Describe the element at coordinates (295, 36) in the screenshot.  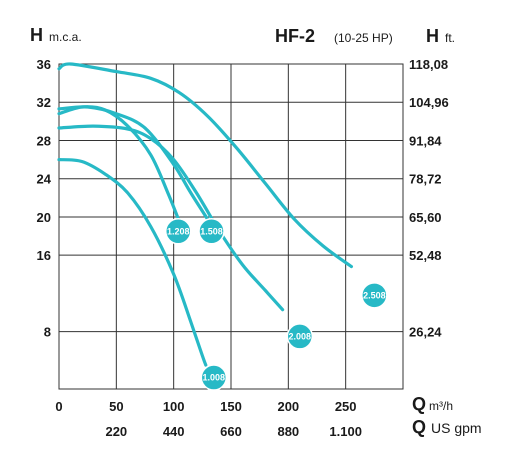
I see `chart-title: HF-2` at that location.